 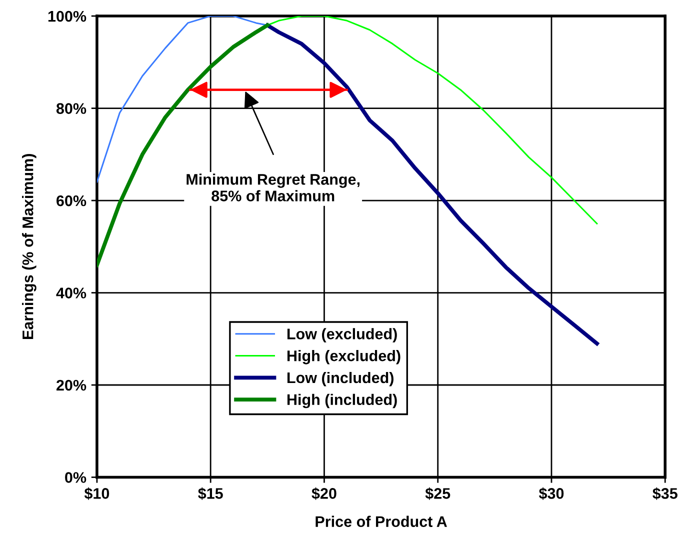 What do you see at coordinates (29, 246) in the screenshot?
I see `y-axis-title: Earnings (% of Maximum)` at bounding box center [29, 246].